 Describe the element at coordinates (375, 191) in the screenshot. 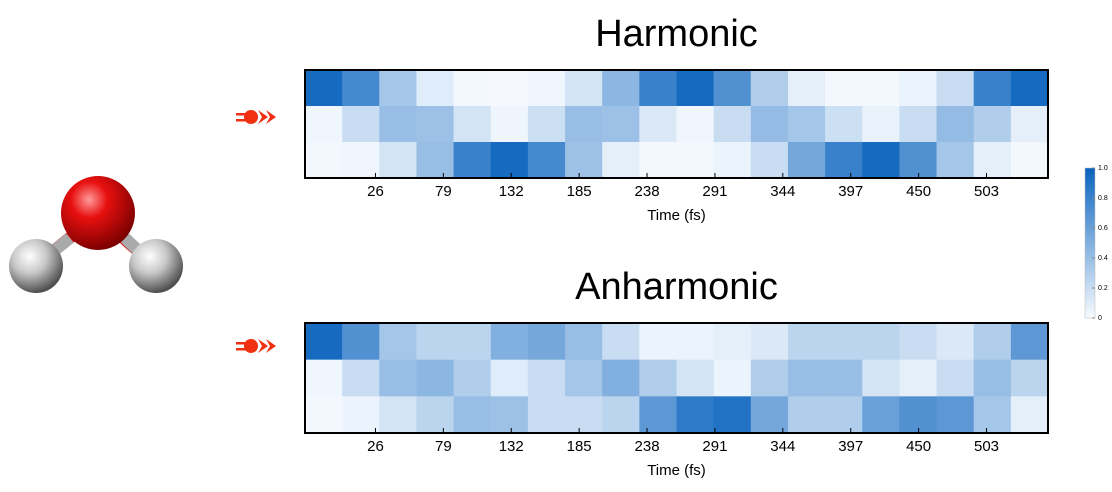

I see `x-tick-label: 26` at that location.